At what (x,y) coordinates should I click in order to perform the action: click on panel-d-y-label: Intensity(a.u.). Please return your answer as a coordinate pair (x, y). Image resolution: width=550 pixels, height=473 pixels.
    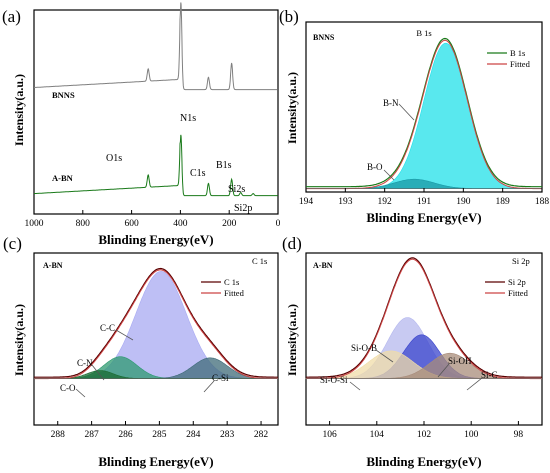
    Looking at the image, I should click on (292, 340).